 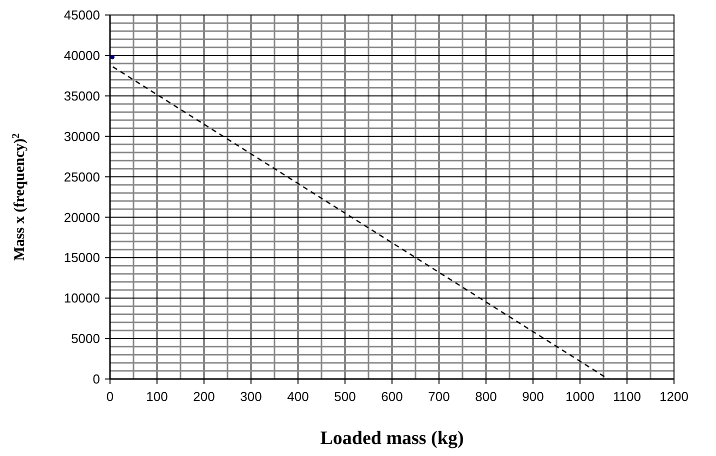 What do you see at coordinates (82, 15) in the screenshot?
I see `y-tick-label: 45000` at bounding box center [82, 15].